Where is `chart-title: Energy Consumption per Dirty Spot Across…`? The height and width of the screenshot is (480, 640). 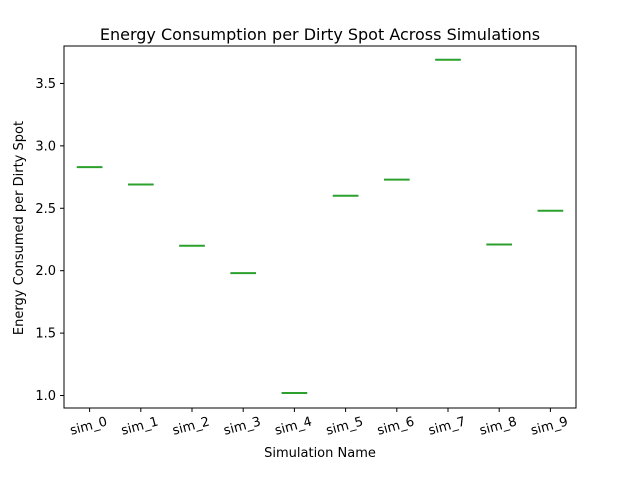 chart-title: Energy Consumption per Dirty Spot Across… is located at coordinates (320, 34).